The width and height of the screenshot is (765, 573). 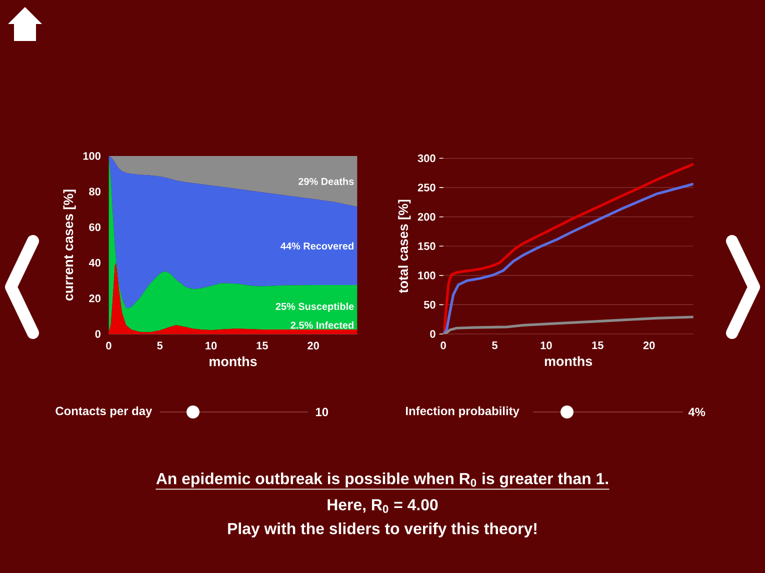 What do you see at coordinates (463, 412) in the screenshot?
I see `text: Infection probability` at bounding box center [463, 412].